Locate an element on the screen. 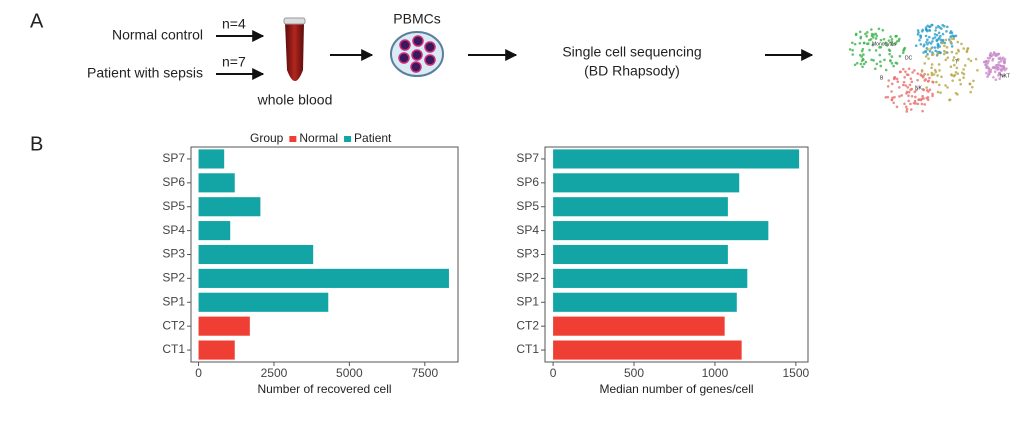 The height and width of the screenshot is (421, 1032). y-tick-label: SP6 is located at coordinates (527, 182).